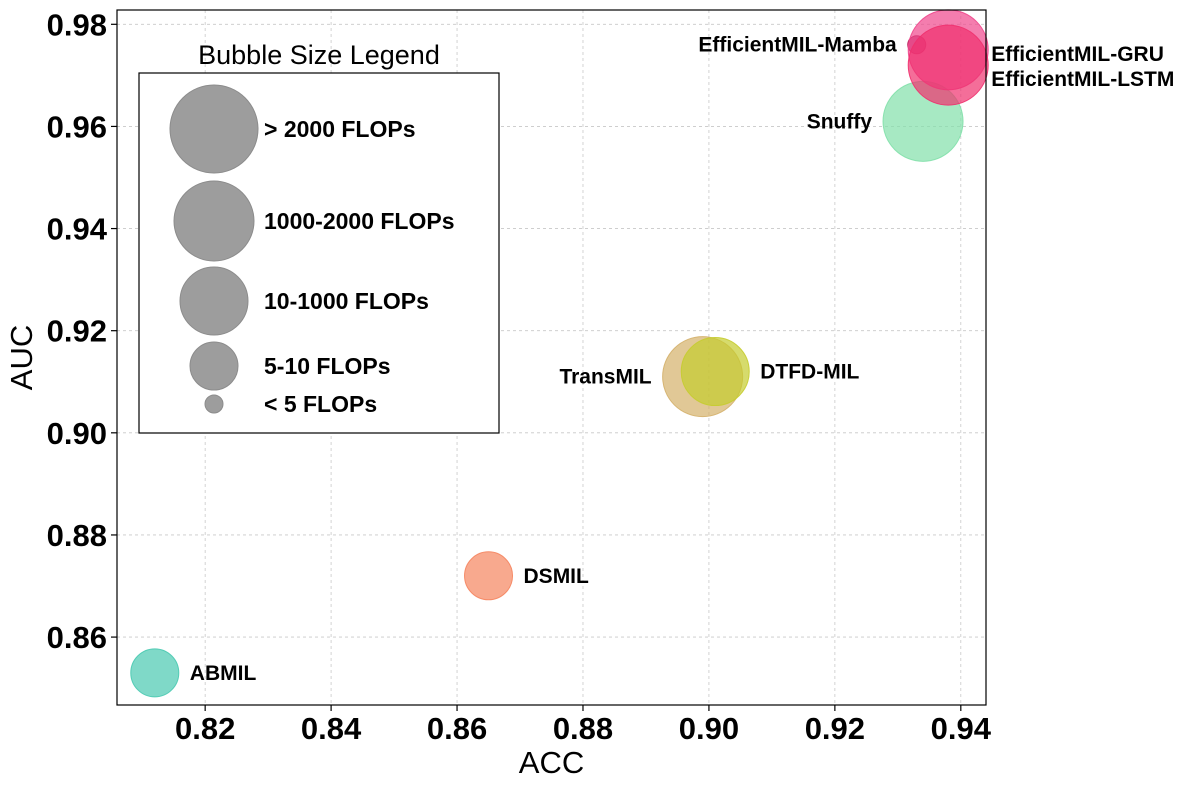 The height and width of the screenshot is (788, 1192). I want to click on point-label-abmil: ABMIL, so click(223, 673).